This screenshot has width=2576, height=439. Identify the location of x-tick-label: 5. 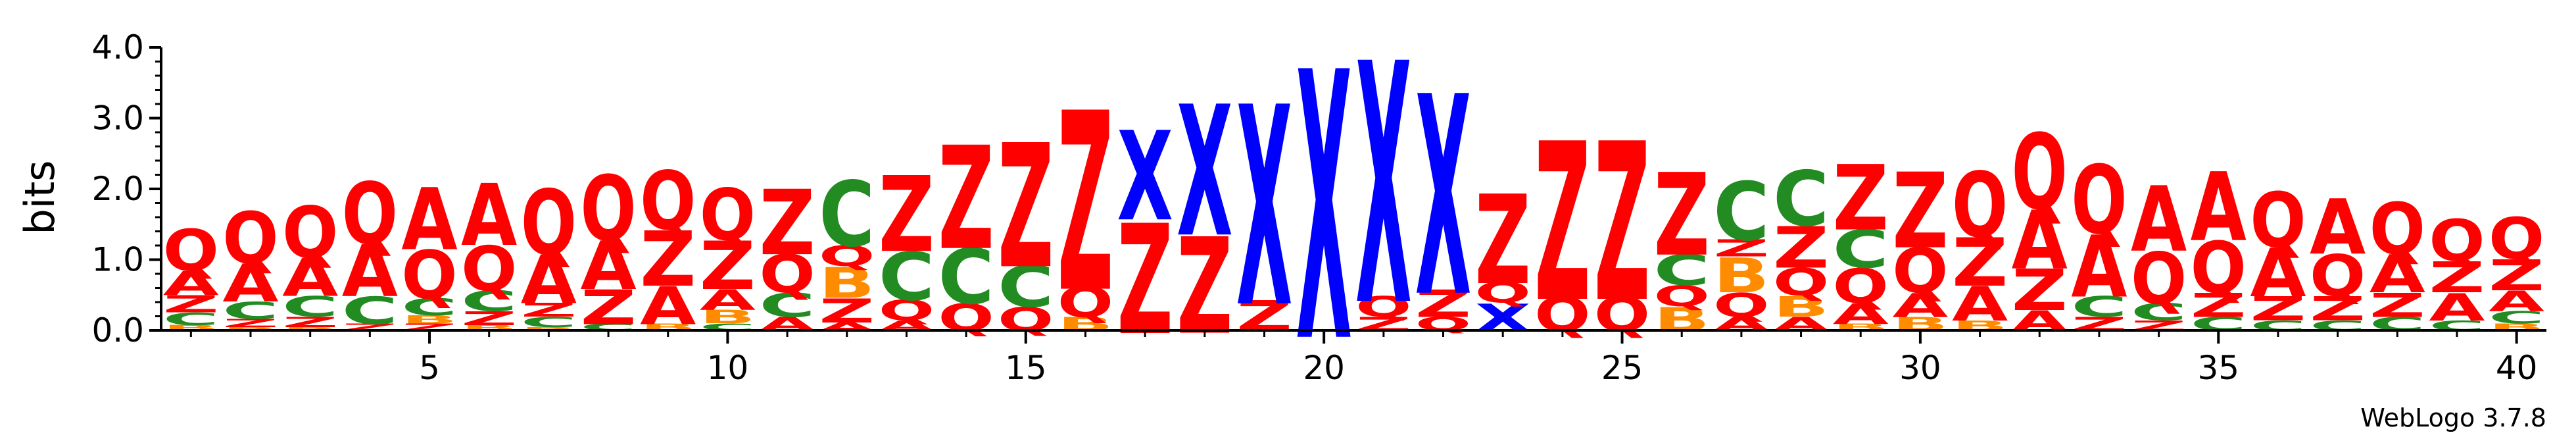
(430, 368).